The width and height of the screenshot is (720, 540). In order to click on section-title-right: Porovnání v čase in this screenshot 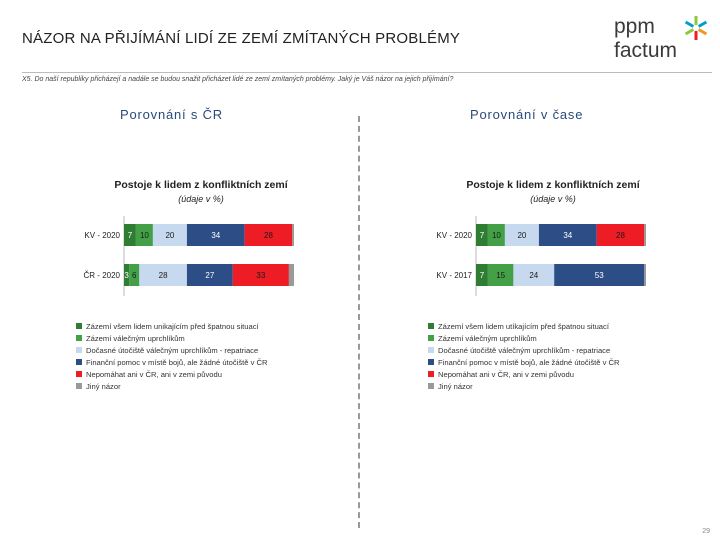, I will do `click(527, 114)`.